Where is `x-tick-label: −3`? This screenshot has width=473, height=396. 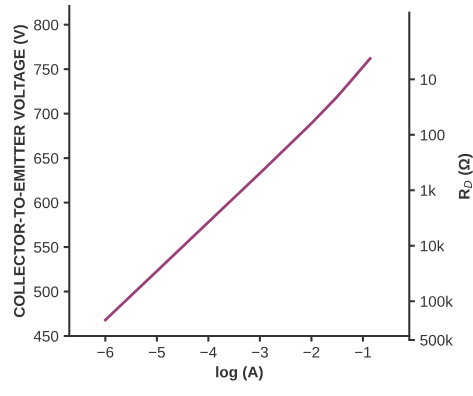 x-tick-label: −3 is located at coordinates (260, 352).